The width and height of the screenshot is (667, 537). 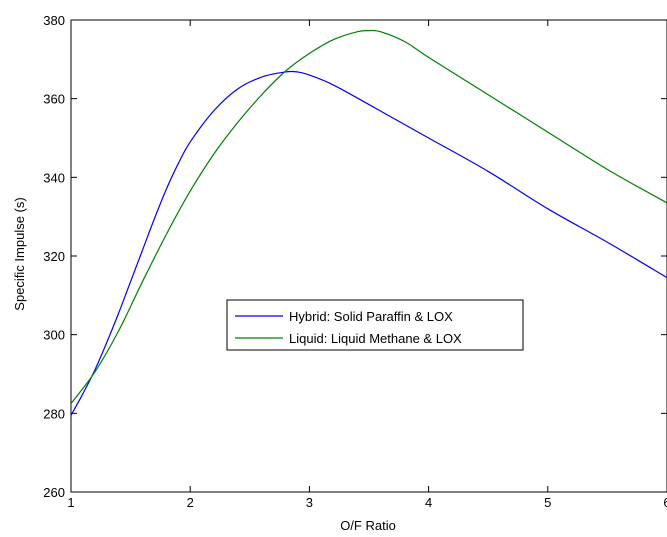 What do you see at coordinates (54, 177) in the screenshot?
I see `y-tick-label: 340` at bounding box center [54, 177].